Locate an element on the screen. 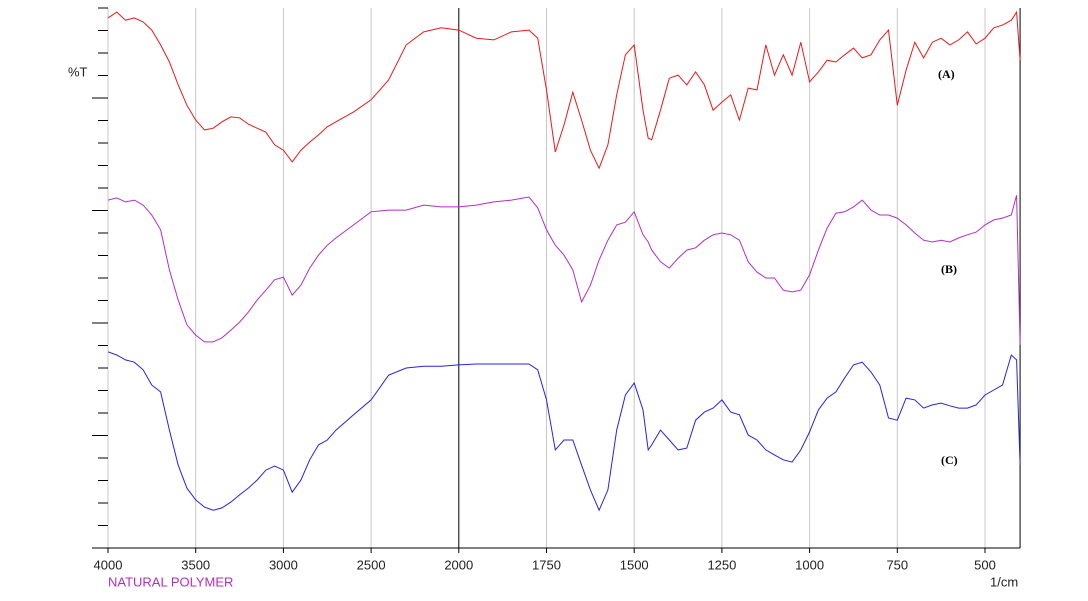 The height and width of the screenshot is (601, 1088). series-label: (C) is located at coordinates (949, 460).